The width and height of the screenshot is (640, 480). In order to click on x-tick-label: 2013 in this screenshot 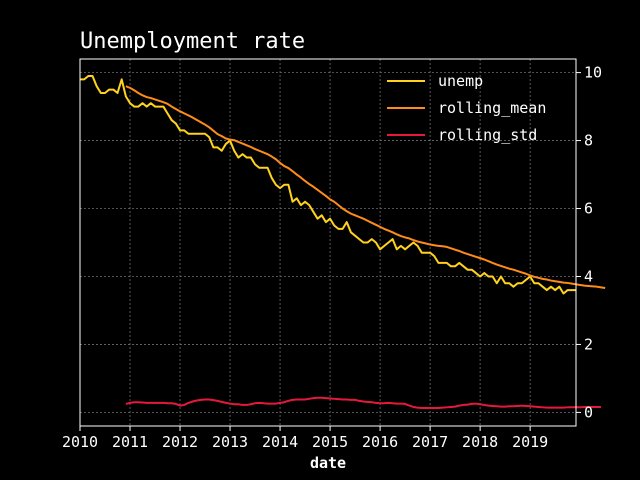, I will do `click(230, 442)`.